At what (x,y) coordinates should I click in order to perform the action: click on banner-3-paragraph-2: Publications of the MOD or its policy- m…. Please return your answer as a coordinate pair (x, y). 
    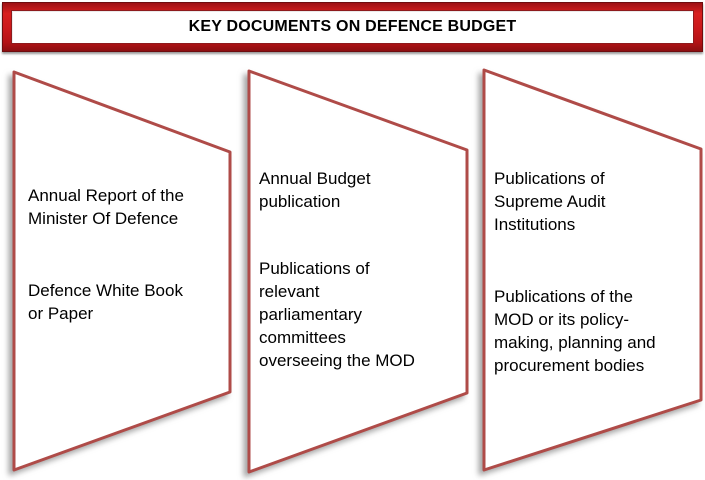
    Looking at the image, I should click on (575, 331).